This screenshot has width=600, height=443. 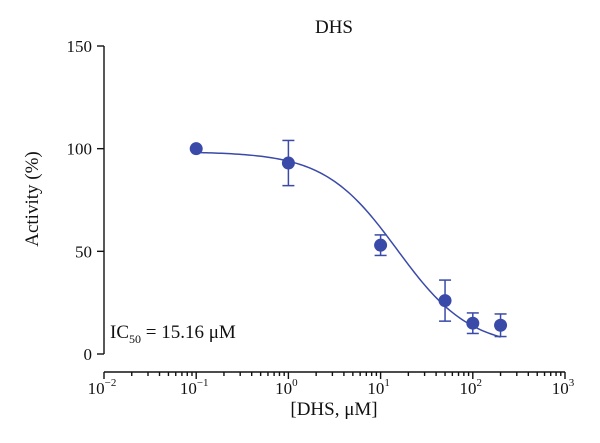 I want to click on y-axis-title: Activity (%), so click(x=32, y=199).